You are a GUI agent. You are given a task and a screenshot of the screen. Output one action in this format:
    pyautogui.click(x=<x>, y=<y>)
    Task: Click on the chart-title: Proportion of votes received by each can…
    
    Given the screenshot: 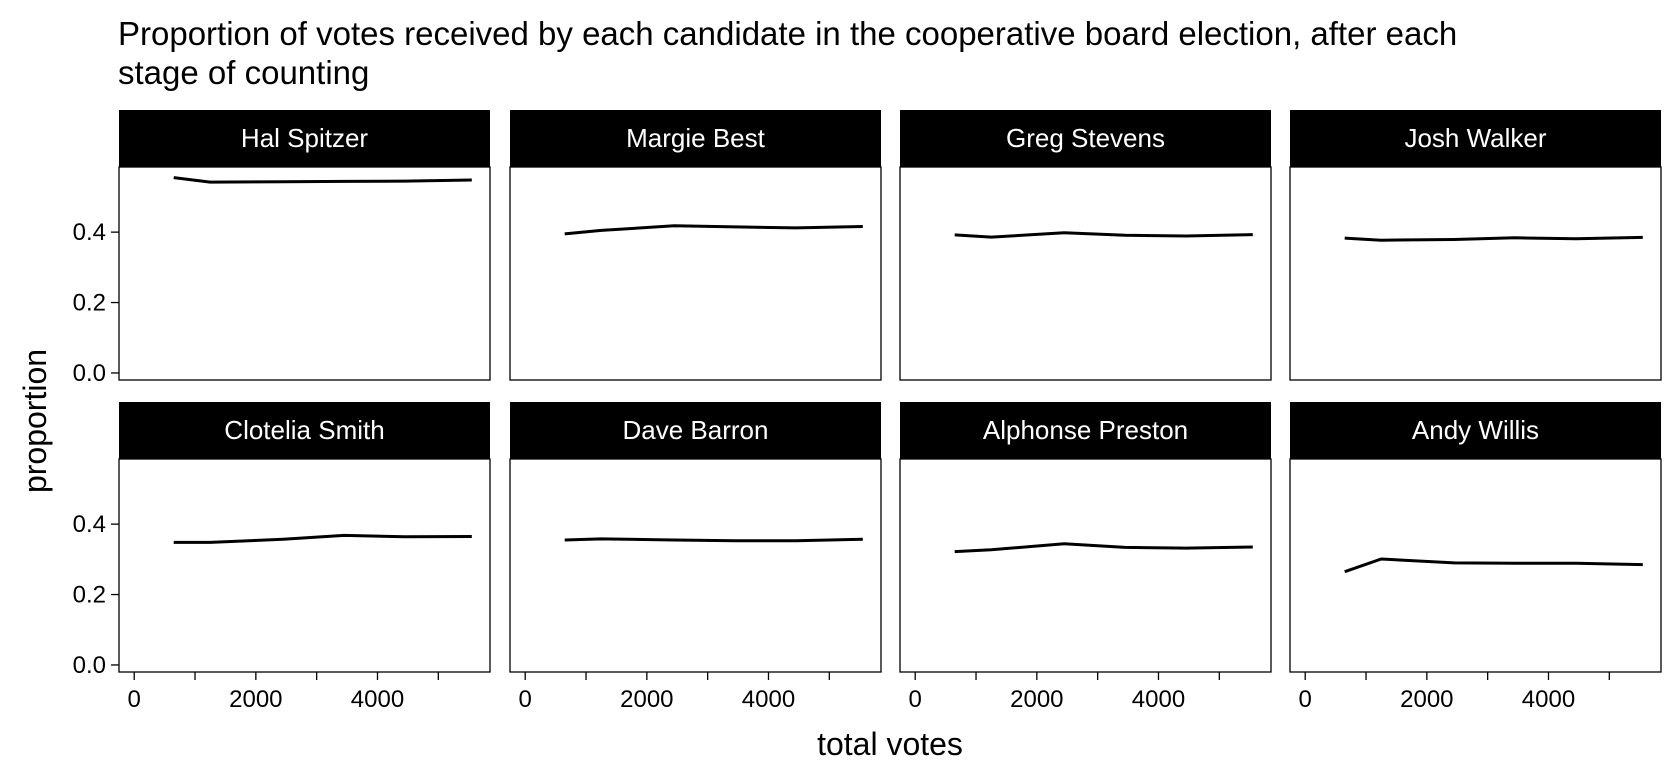 What is the action you would take?
    pyautogui.click(x=787, y=53)
    